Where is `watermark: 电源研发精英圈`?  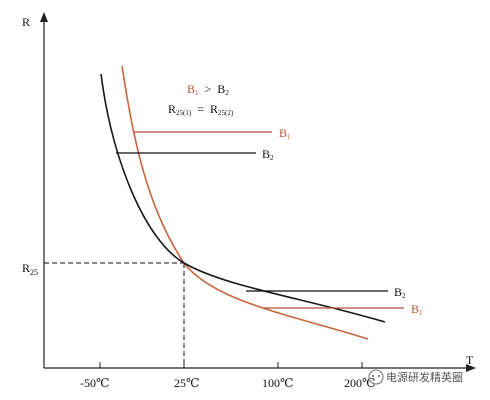 watermark: 电源研发精英圈 is located at coordinates (415, 377).